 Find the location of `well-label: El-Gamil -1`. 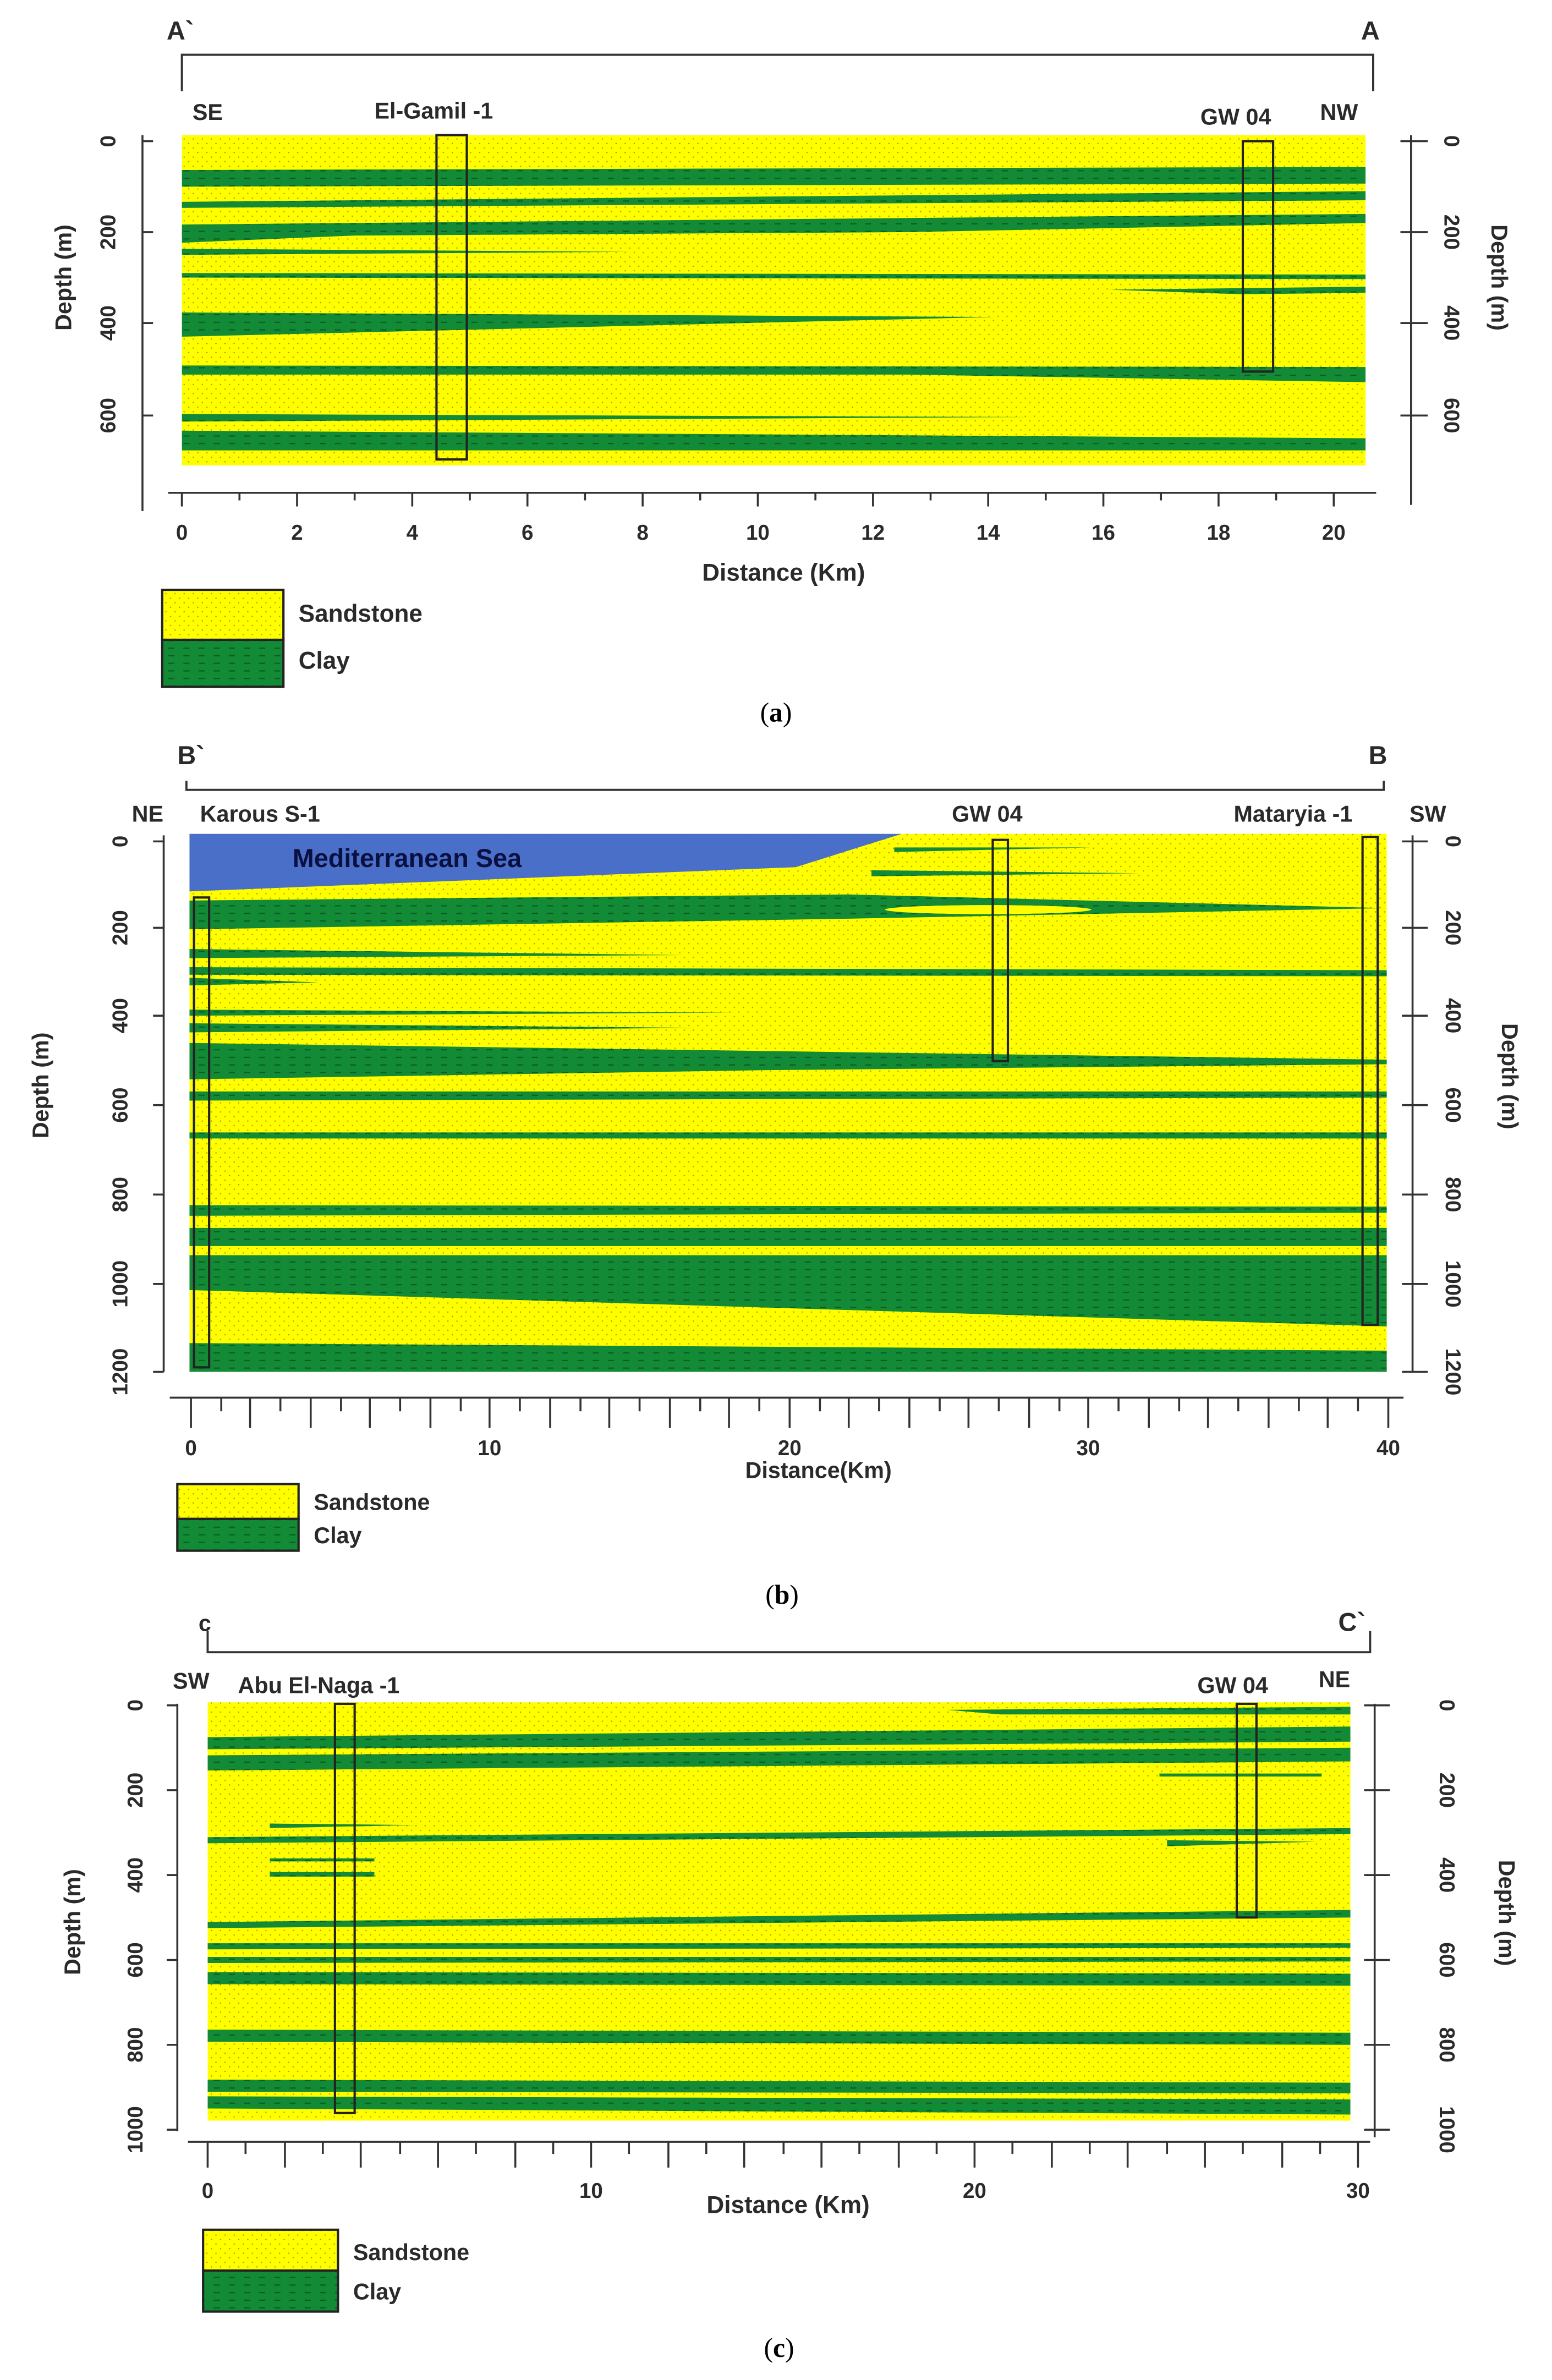

well-label: El-Gamil -1 is located at coordinates (433, 110).